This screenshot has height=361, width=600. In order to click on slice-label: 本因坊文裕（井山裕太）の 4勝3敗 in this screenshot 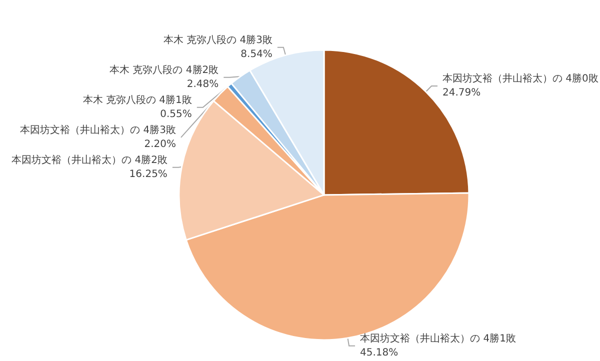, I will do `click(98, 130)`.